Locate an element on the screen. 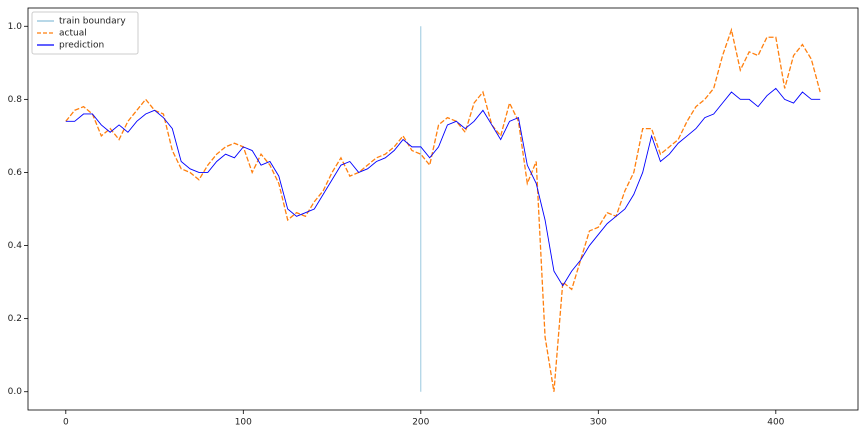 Image resolution: width=864 pixels, height=436 pixels. y-tick-label: 0.2 is located at coordinates (15, 319).